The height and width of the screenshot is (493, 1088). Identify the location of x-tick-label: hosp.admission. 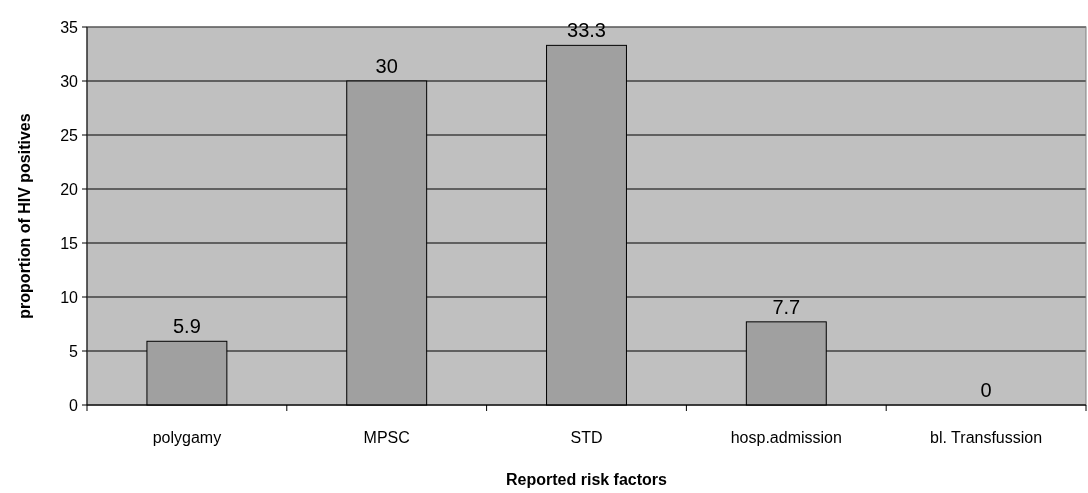
(786, 437).